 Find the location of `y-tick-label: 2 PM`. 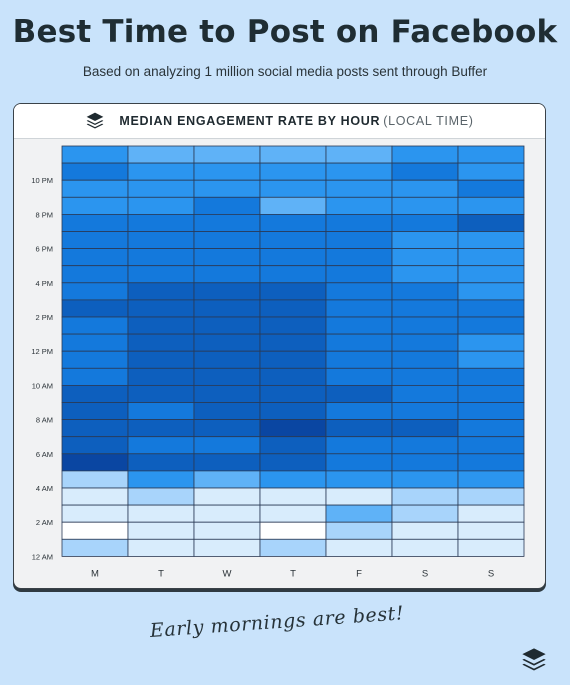

y-tick-label: 2 PM is located at coordinates (44, 317).